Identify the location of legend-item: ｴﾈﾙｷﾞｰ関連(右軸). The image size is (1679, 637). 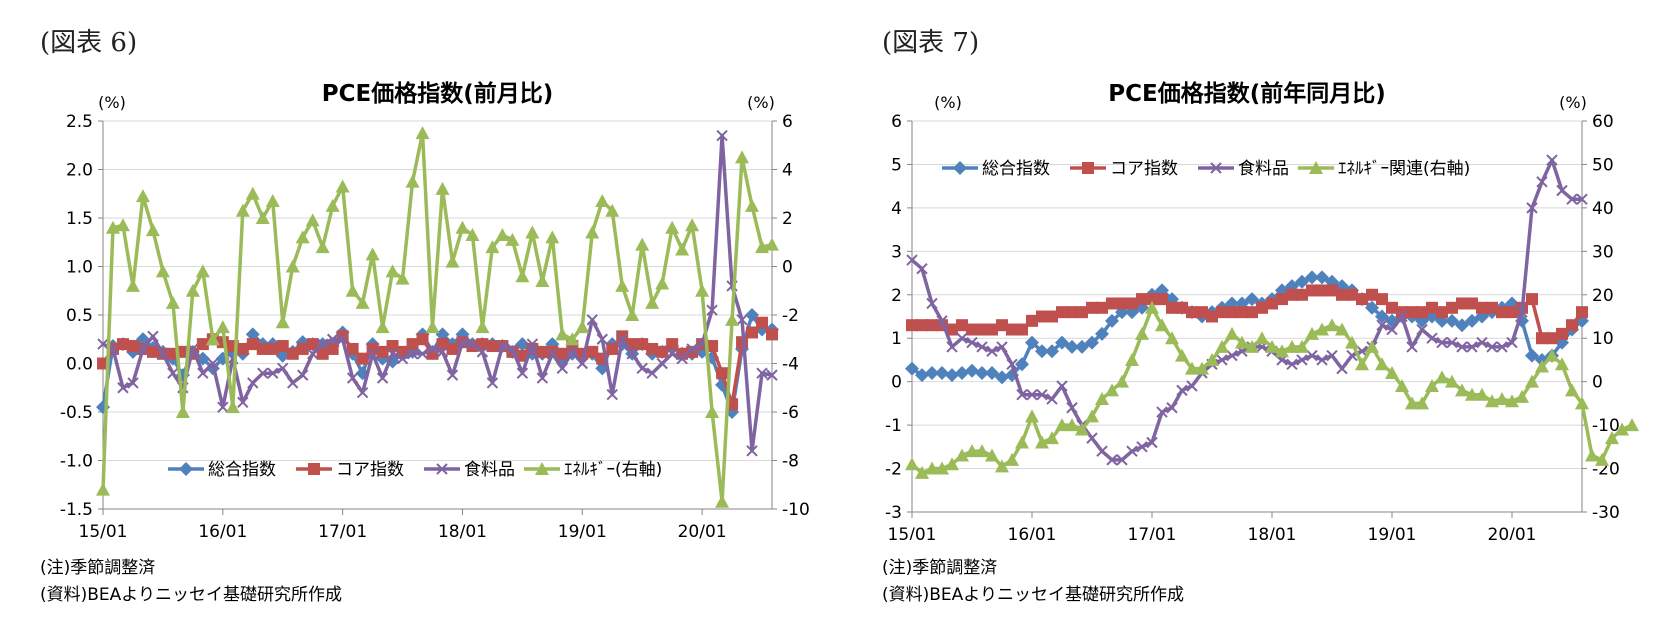
(1384, 169).